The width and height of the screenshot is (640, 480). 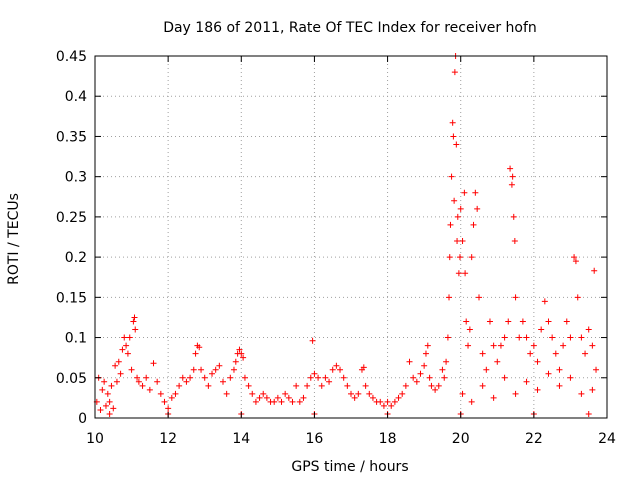 What do you see at coordinates (461, 439) in the screenshot?
I see `x-tick-label: 20` at bounding box center [461, 439].